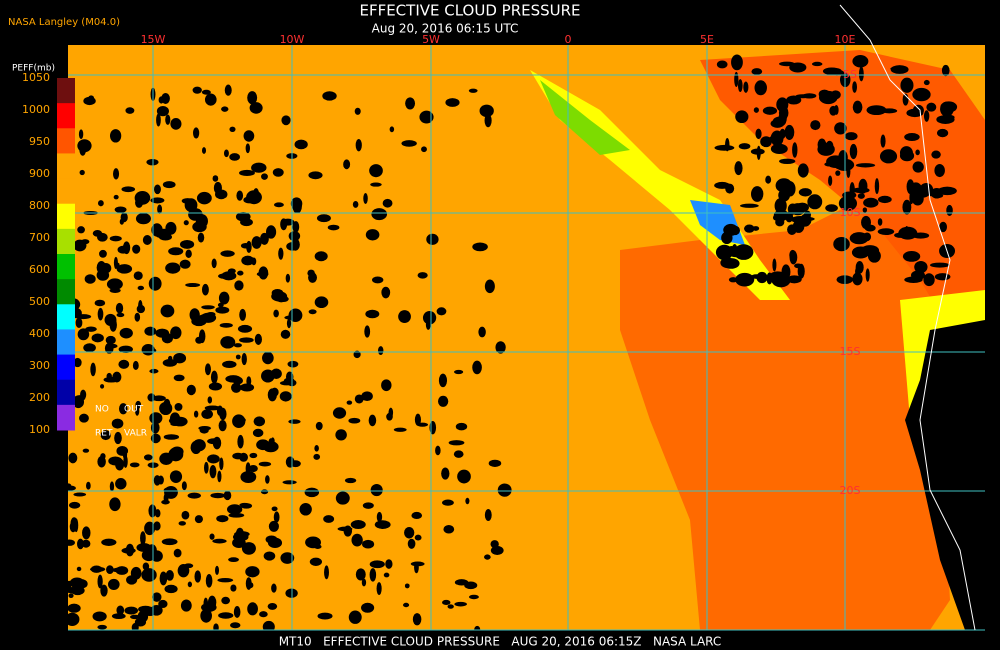  Describe the element at coordinates (850, 490) in the screenshot. I see `latitude-label: 20S` at that location.